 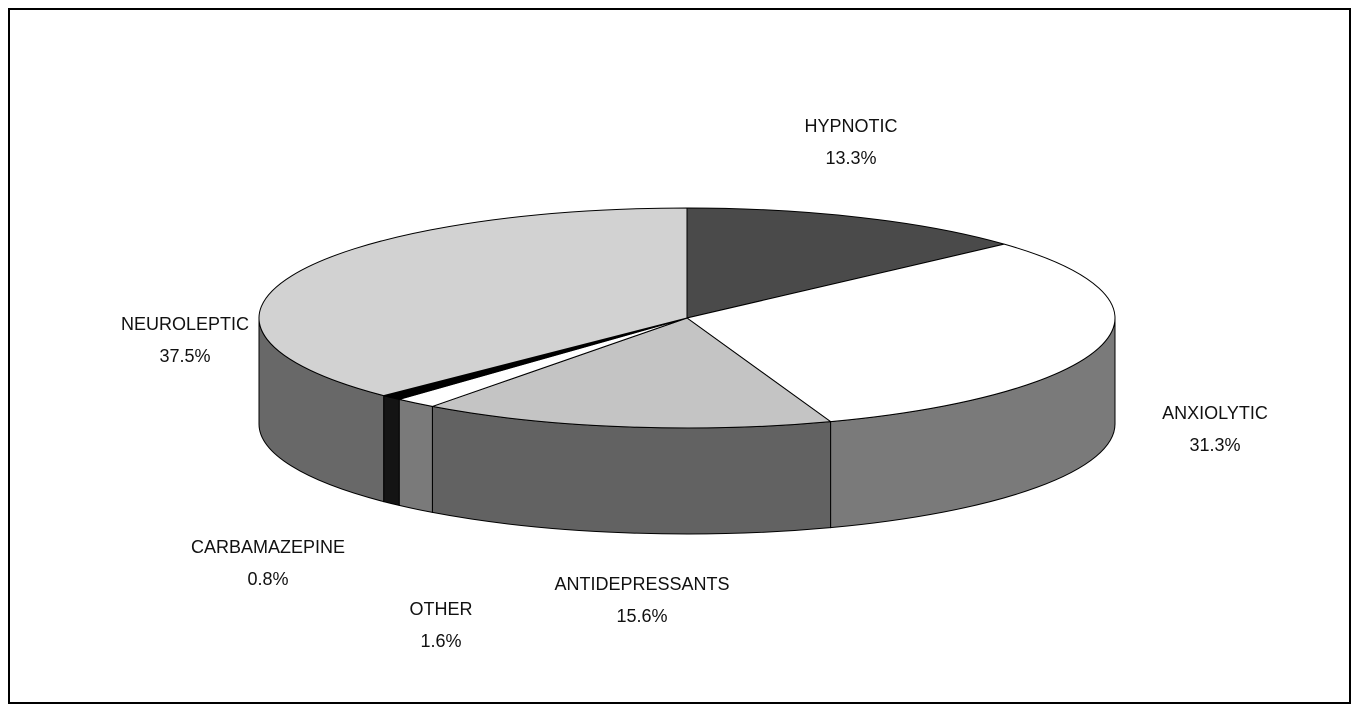 I want to click on slice-label: CARBAMAZEPINE, so click(x=268, y=547).